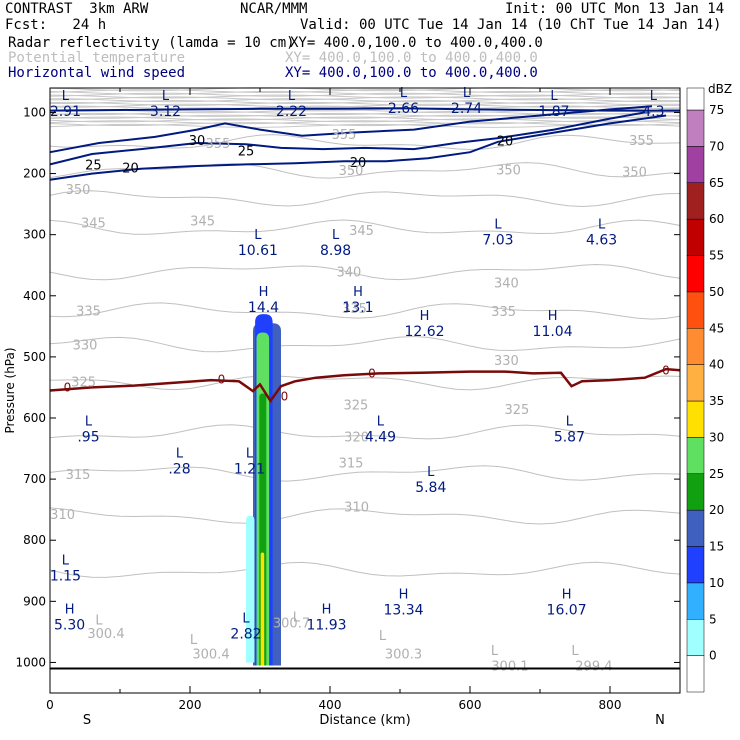  I want to click on wind-extremum-value: 2.22, so click(291, 112).